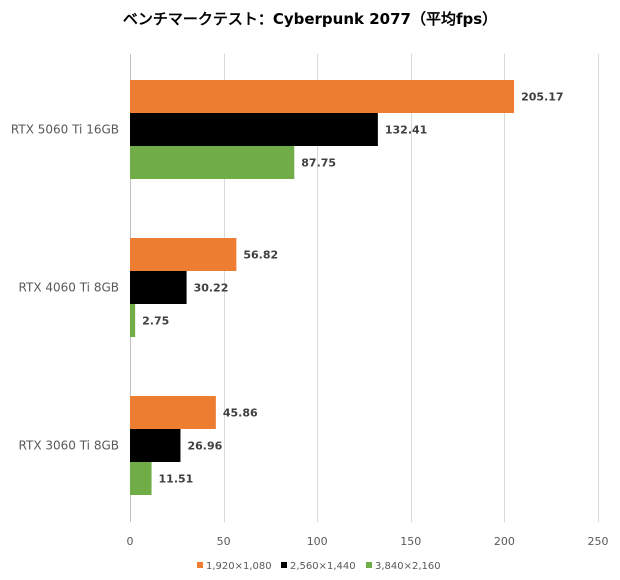  What do you see at coordinates (130, 541) in the screenshot?
I see `x-tick-label: 0` at bounding box center [130, 541].